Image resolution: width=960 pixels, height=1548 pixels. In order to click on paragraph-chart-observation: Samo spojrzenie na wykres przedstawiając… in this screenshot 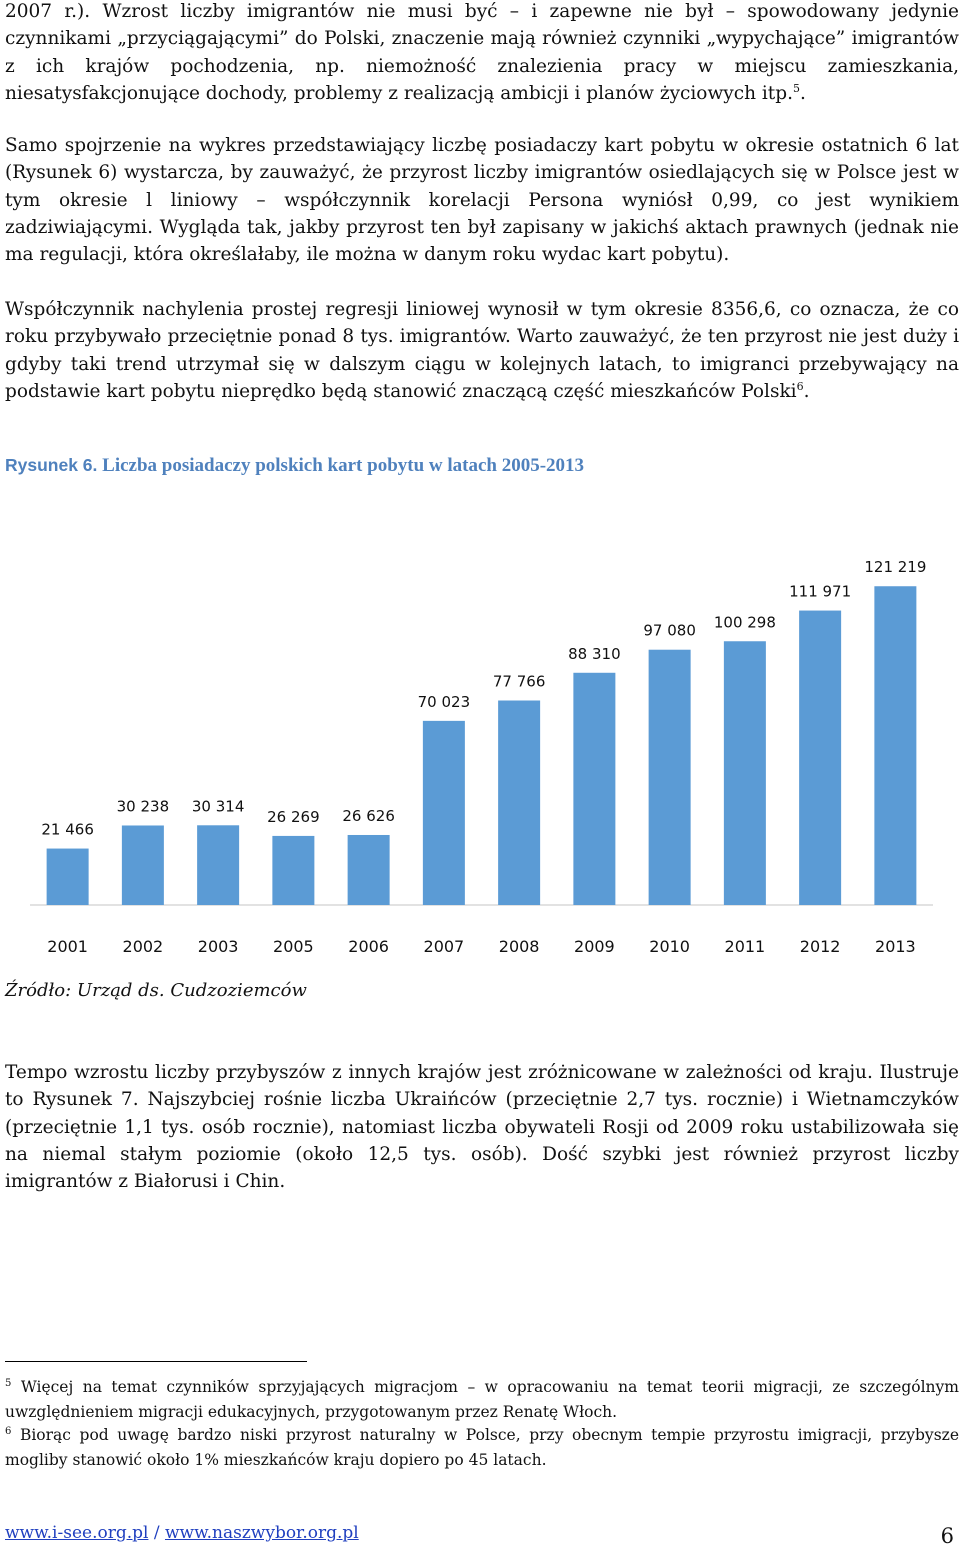, I will do `click(482, 200)`.